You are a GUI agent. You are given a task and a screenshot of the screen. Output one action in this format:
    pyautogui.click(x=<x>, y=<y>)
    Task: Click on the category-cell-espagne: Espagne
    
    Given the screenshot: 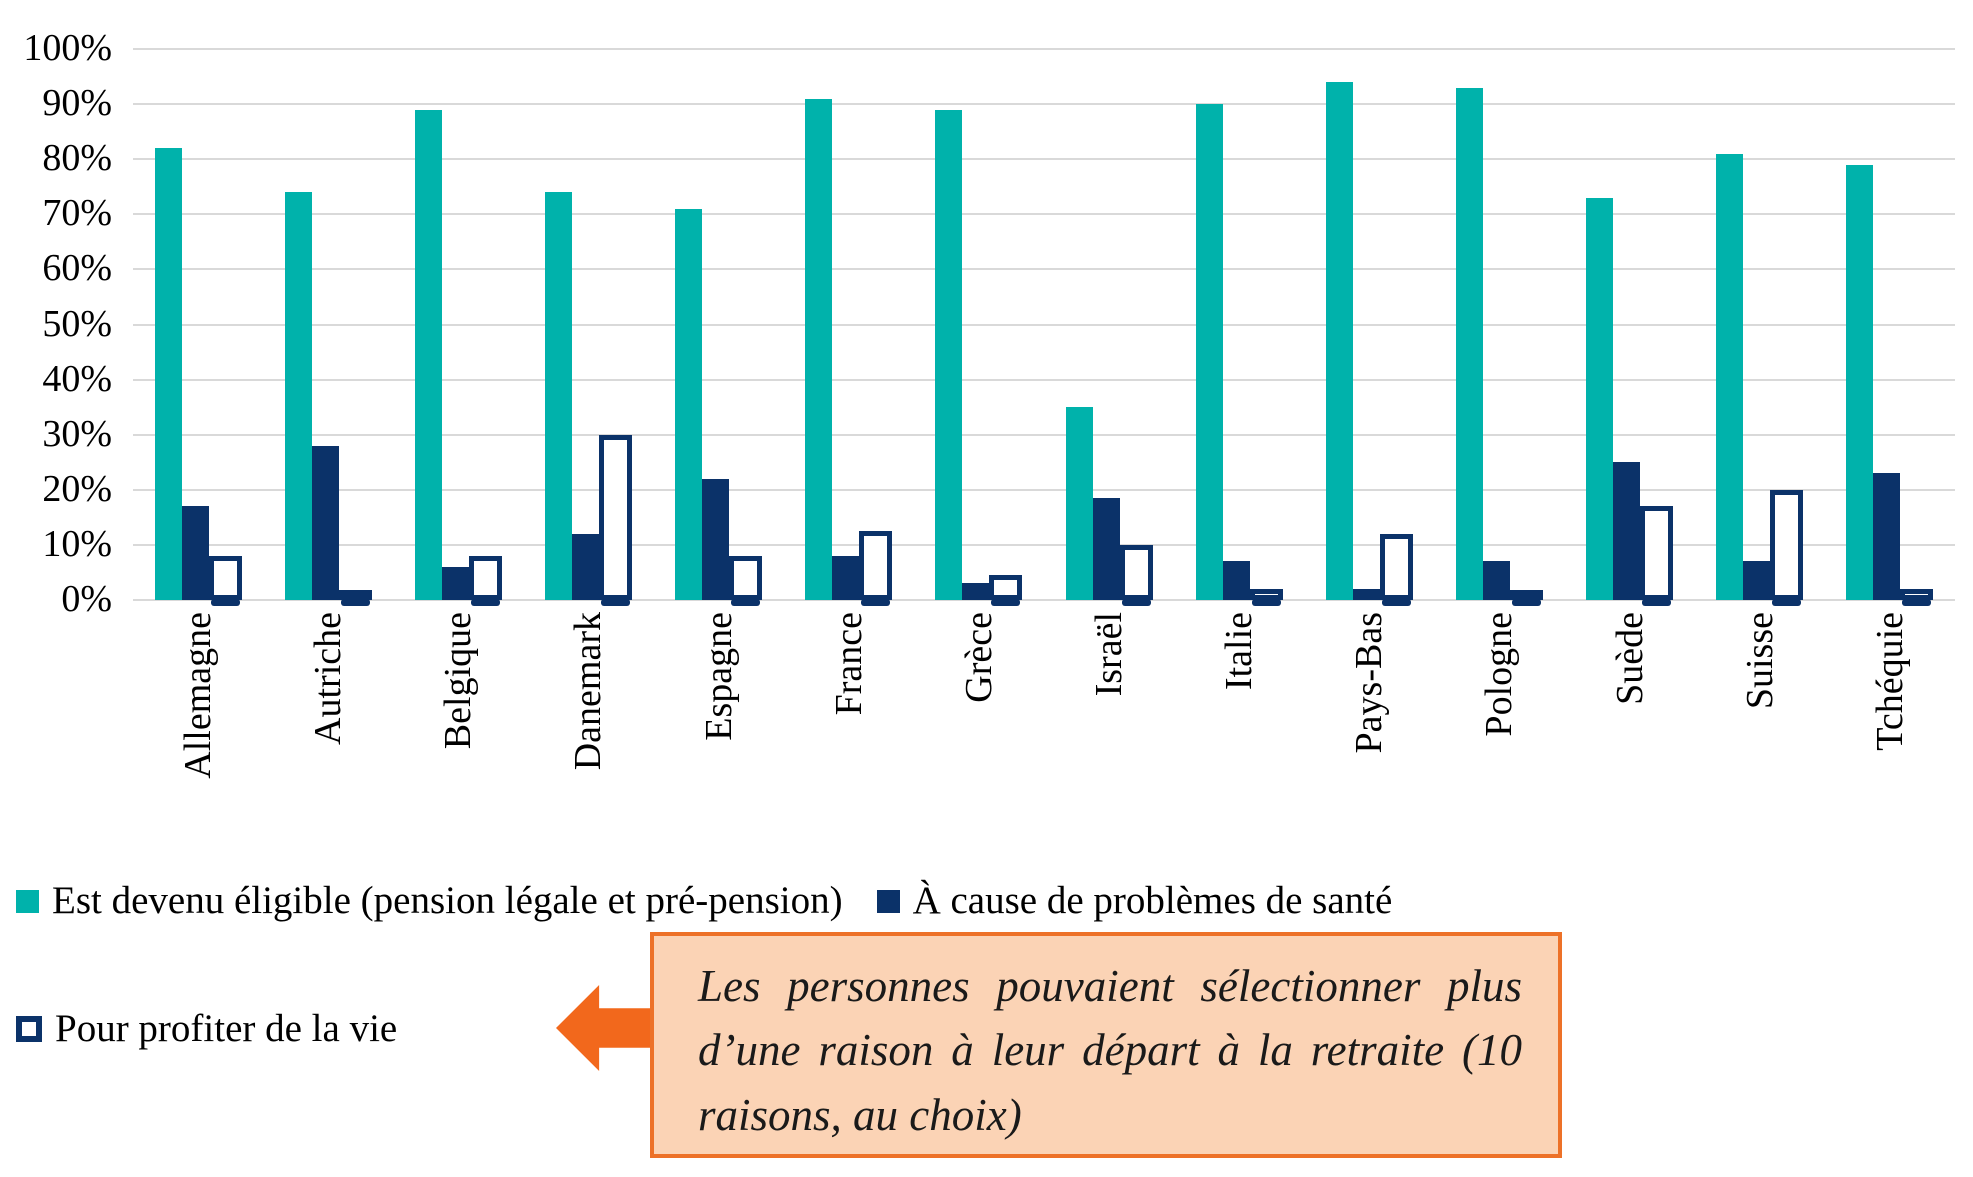 What is the action you would take?
    pyautogui.click(x=719, y=739)
    